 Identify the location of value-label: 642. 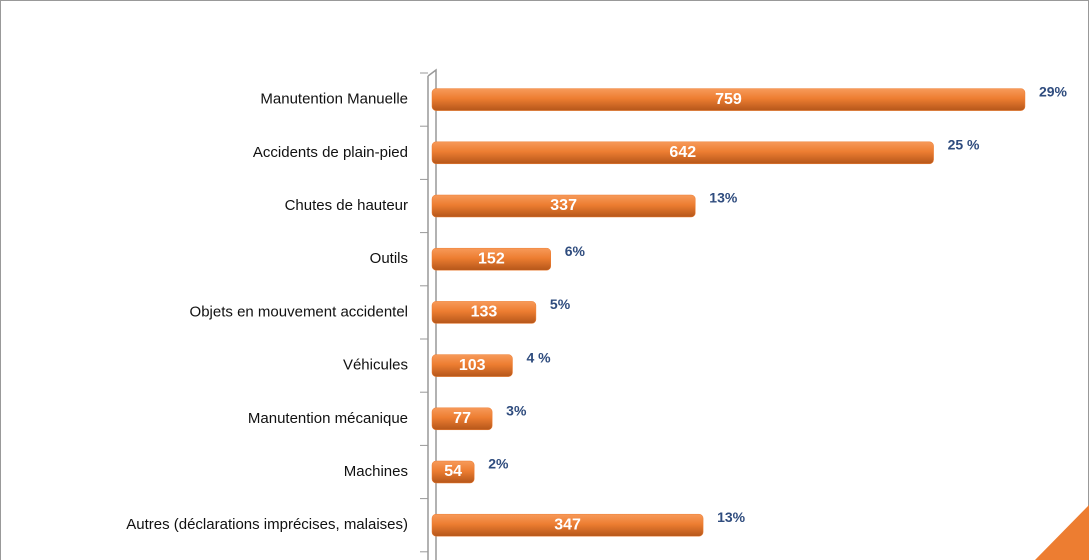
(682, 152).